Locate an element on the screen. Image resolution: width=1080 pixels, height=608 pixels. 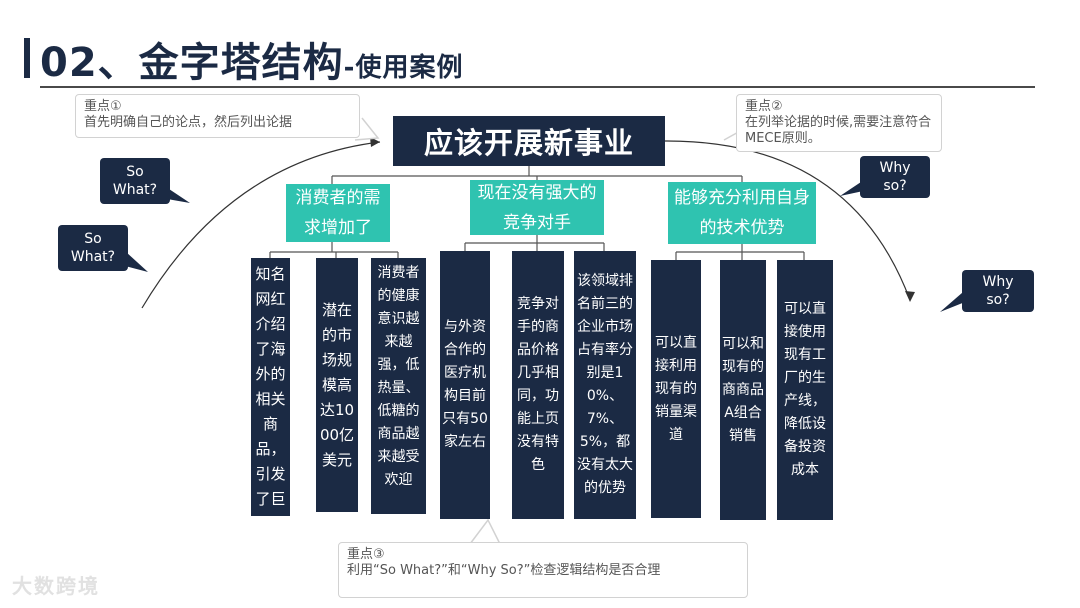
note-2: 重点② 在列举论据的时候,需要注意符合MECE原则。 is located at coordinates (839, 123).